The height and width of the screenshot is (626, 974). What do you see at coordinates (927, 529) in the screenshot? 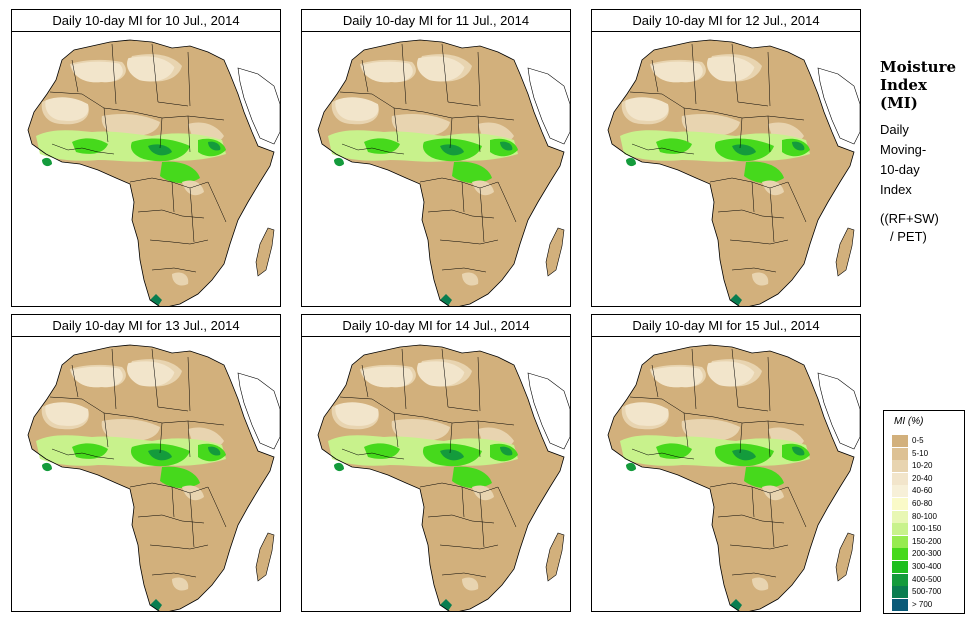
I see `legend-label: 100-150` at bounding box center [927, 529].